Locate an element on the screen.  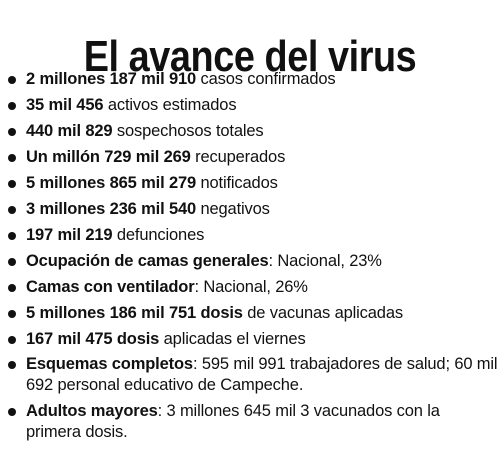
item-value: Adultos mayores is located at coordinates (92, 411).